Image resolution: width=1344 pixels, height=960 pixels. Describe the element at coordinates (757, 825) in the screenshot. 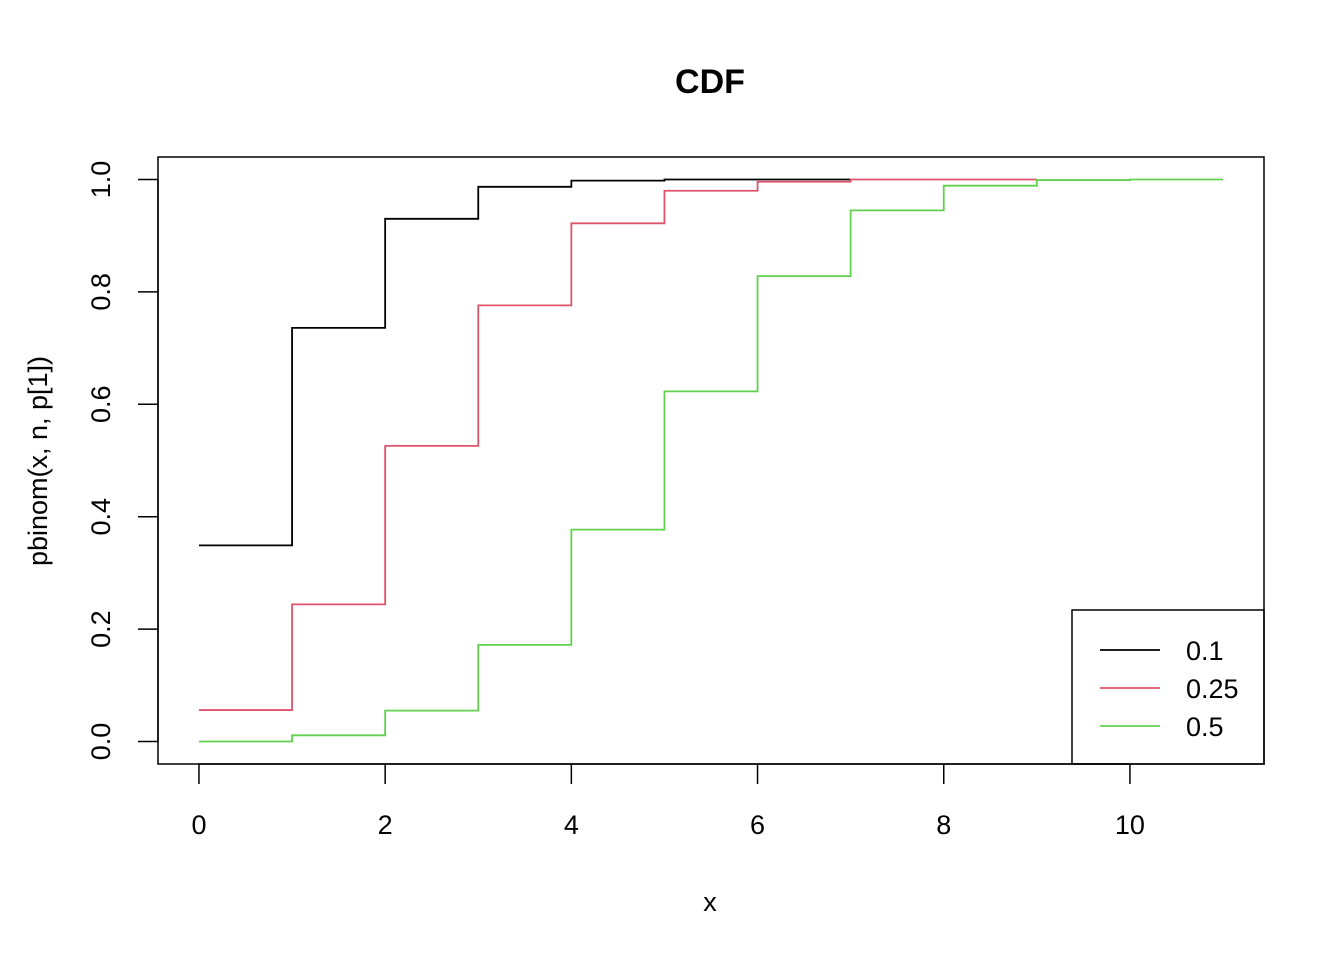

I see `x-tick-label: 6` at that location.